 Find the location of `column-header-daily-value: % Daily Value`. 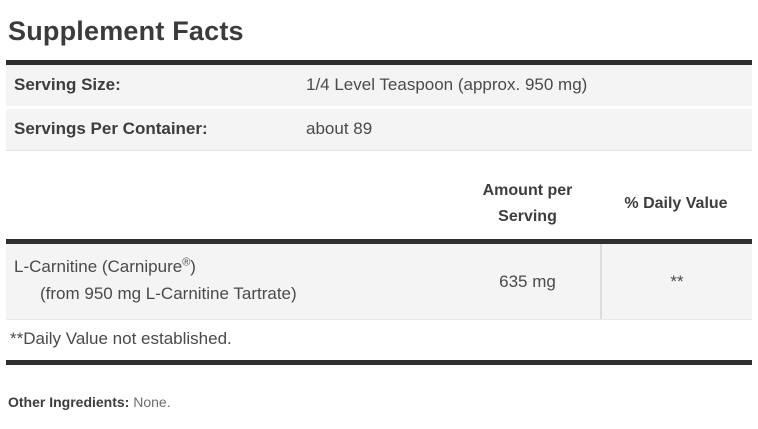

column-header-daily-value: % Daily Value is located at coordinates (676, 203).